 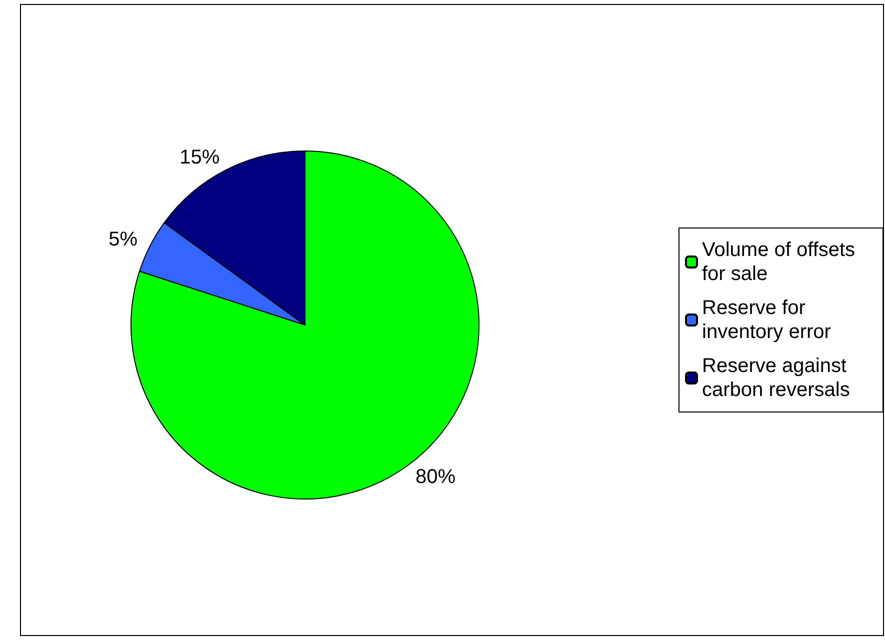 I want to click on legend-label: Volume of offsets for sale, so click(x=781, y=262).